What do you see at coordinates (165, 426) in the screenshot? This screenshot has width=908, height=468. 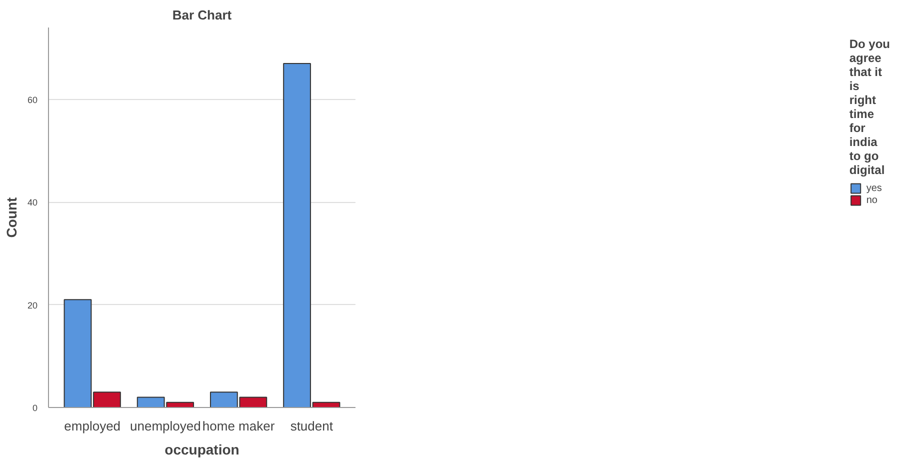 I see `x-tick-label: unemployed` at bounding box center [165, 426].